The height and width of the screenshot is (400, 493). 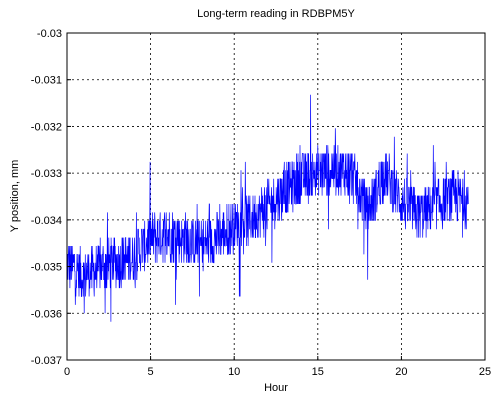 What do you see at coordinates (46, 361) in the screenshot?
I see `y-tick-label: -0.037` at bounding box center [46, 361].